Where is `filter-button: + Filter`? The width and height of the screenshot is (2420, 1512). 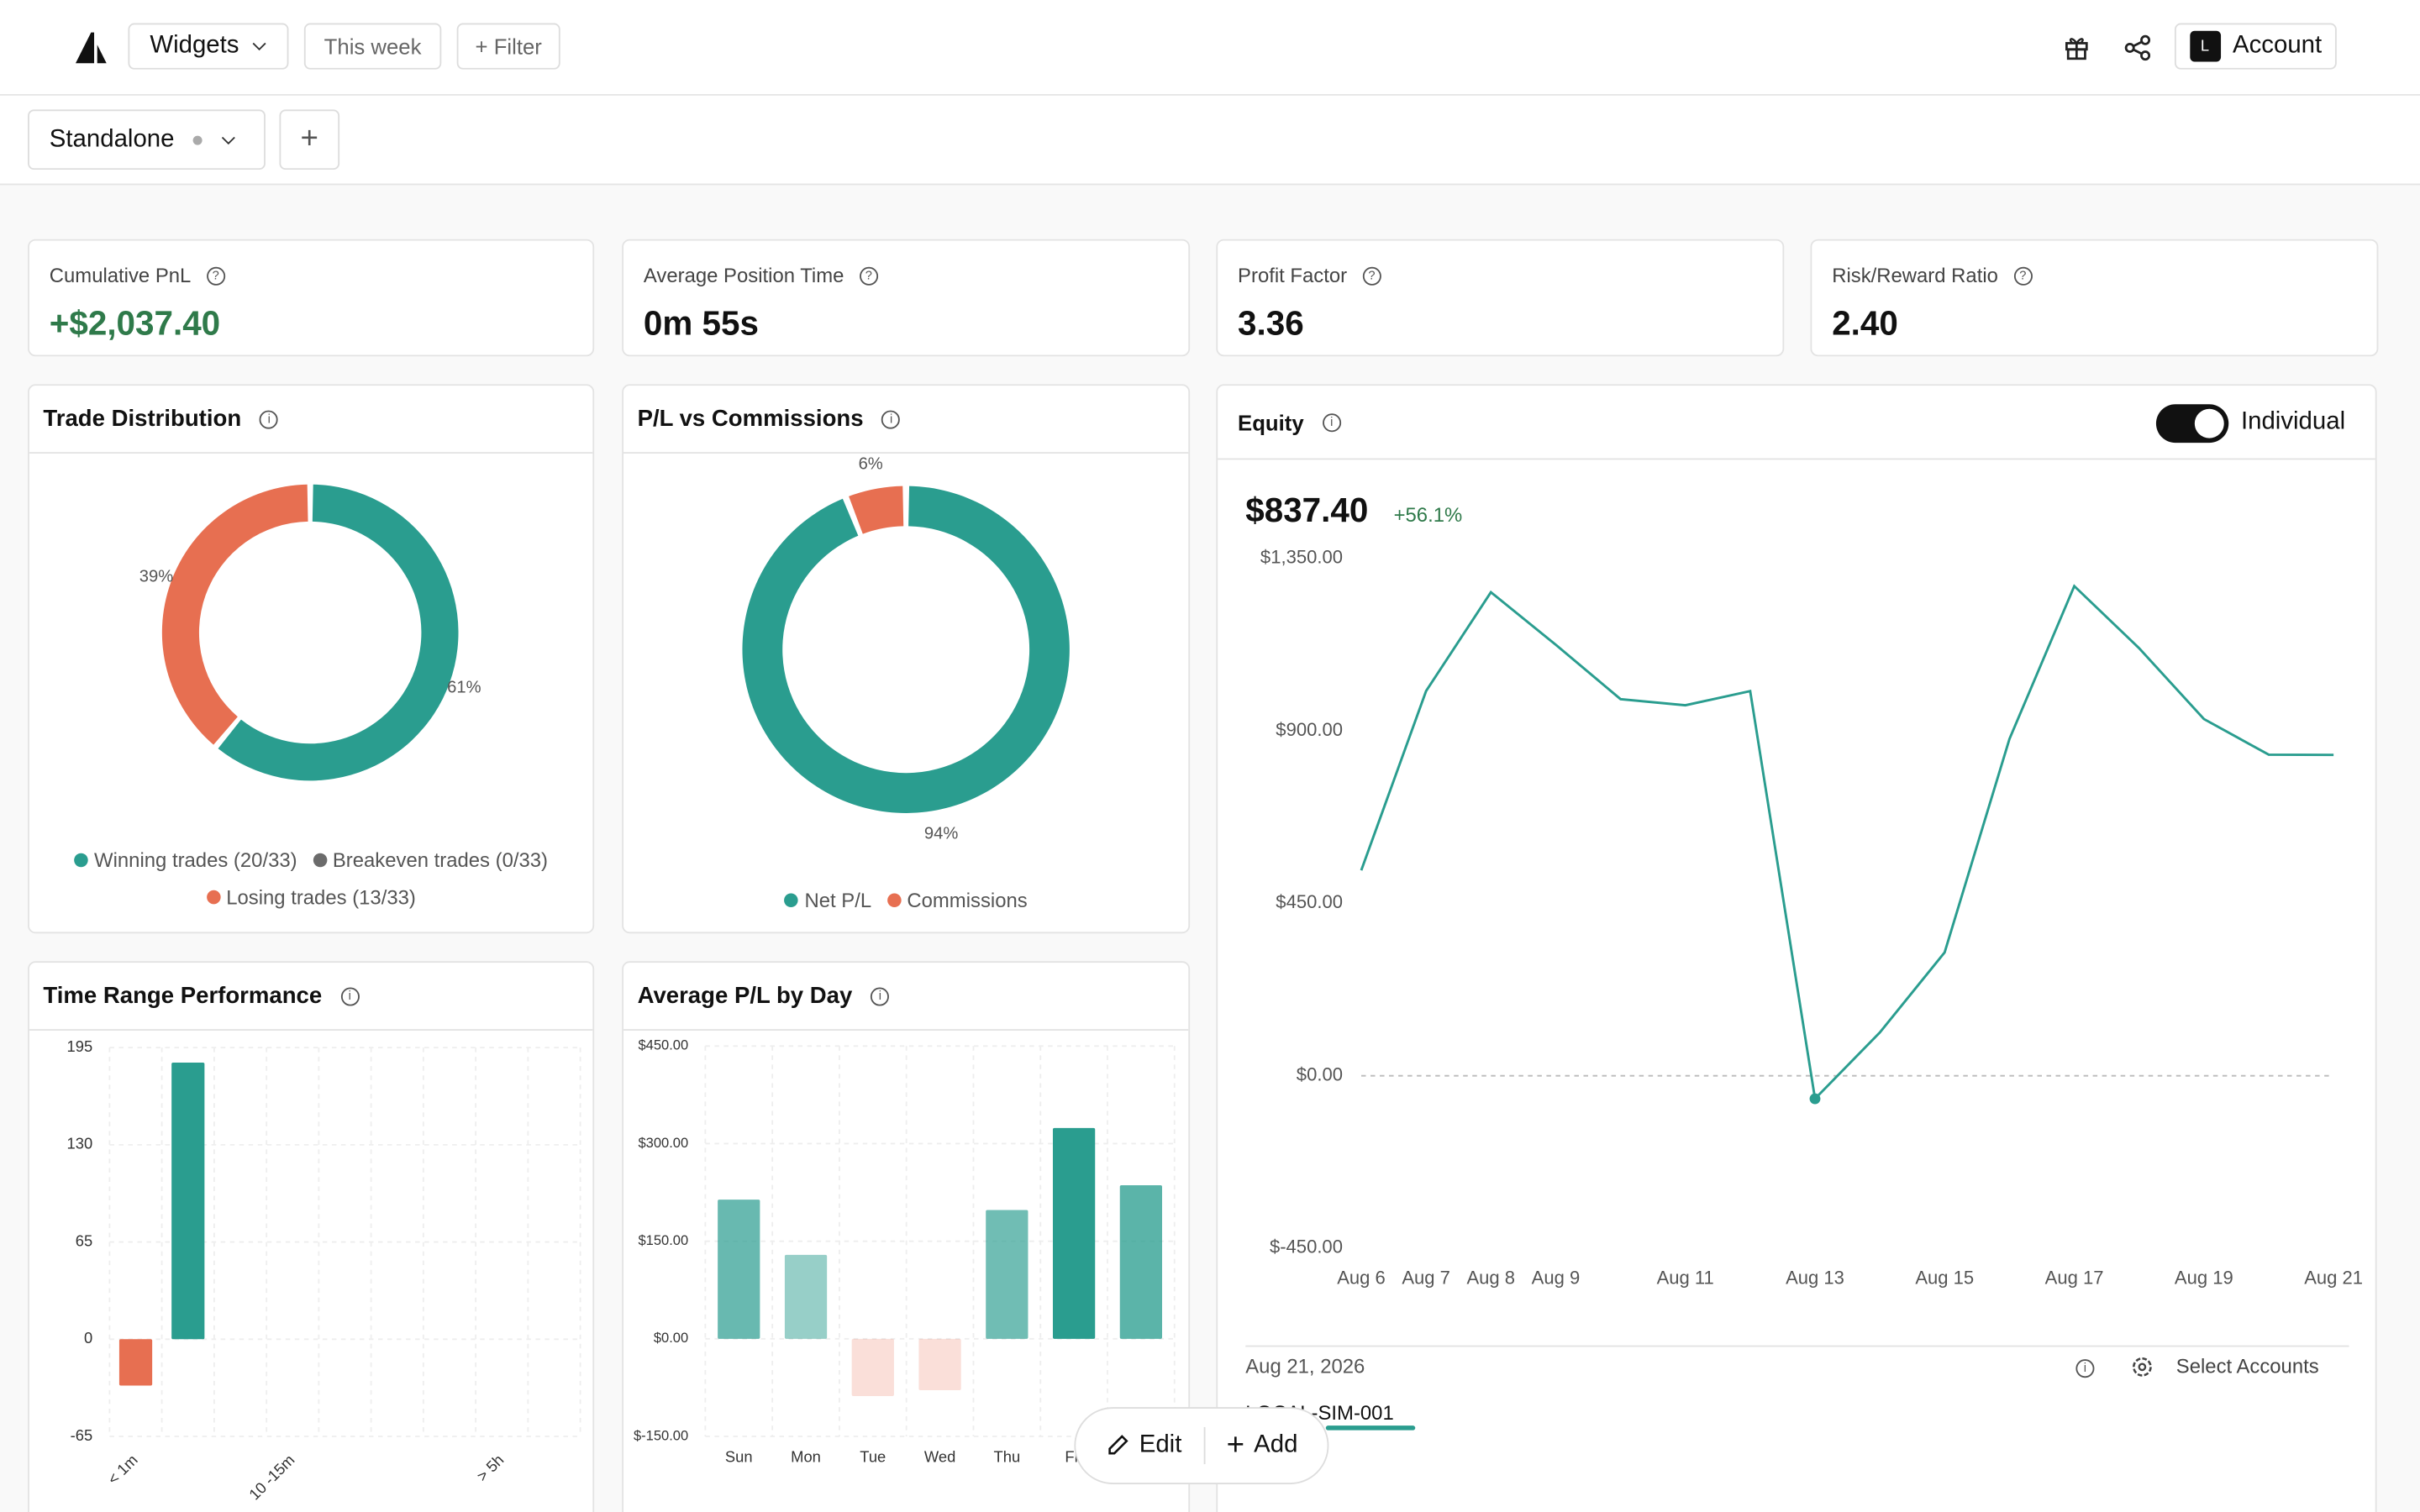
filter-button: + Filter is located at coordinates (508, 46).